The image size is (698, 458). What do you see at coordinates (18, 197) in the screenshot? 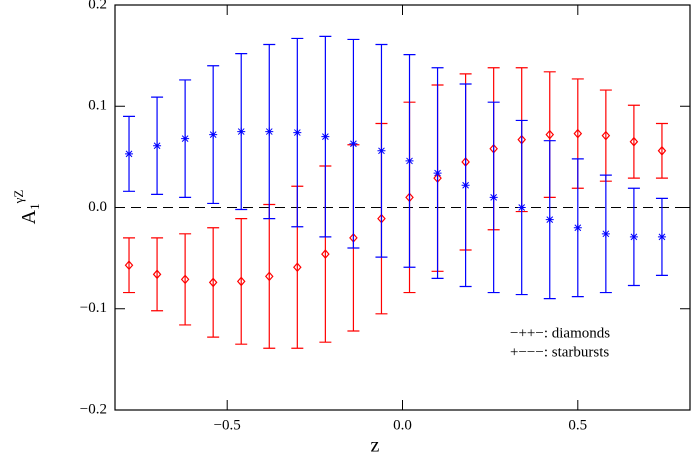
I see `y-label-sup: γZ` at bounding box center [18, 197].